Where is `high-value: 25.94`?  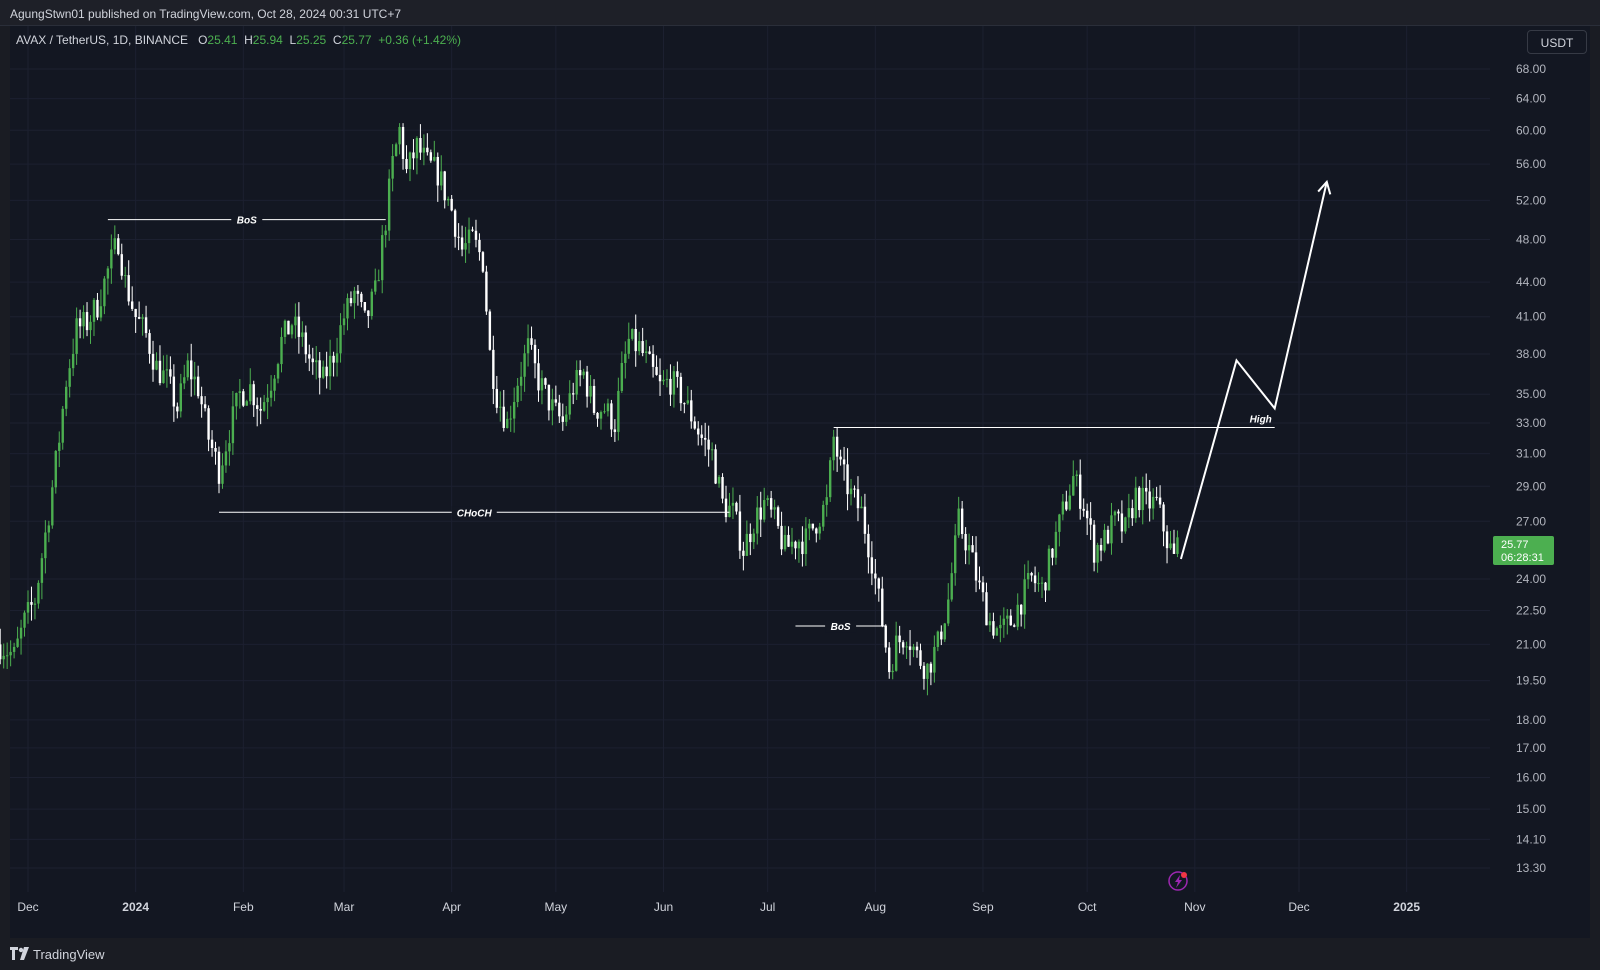 high-value: 25.94 is located at coordinates (267, 40).